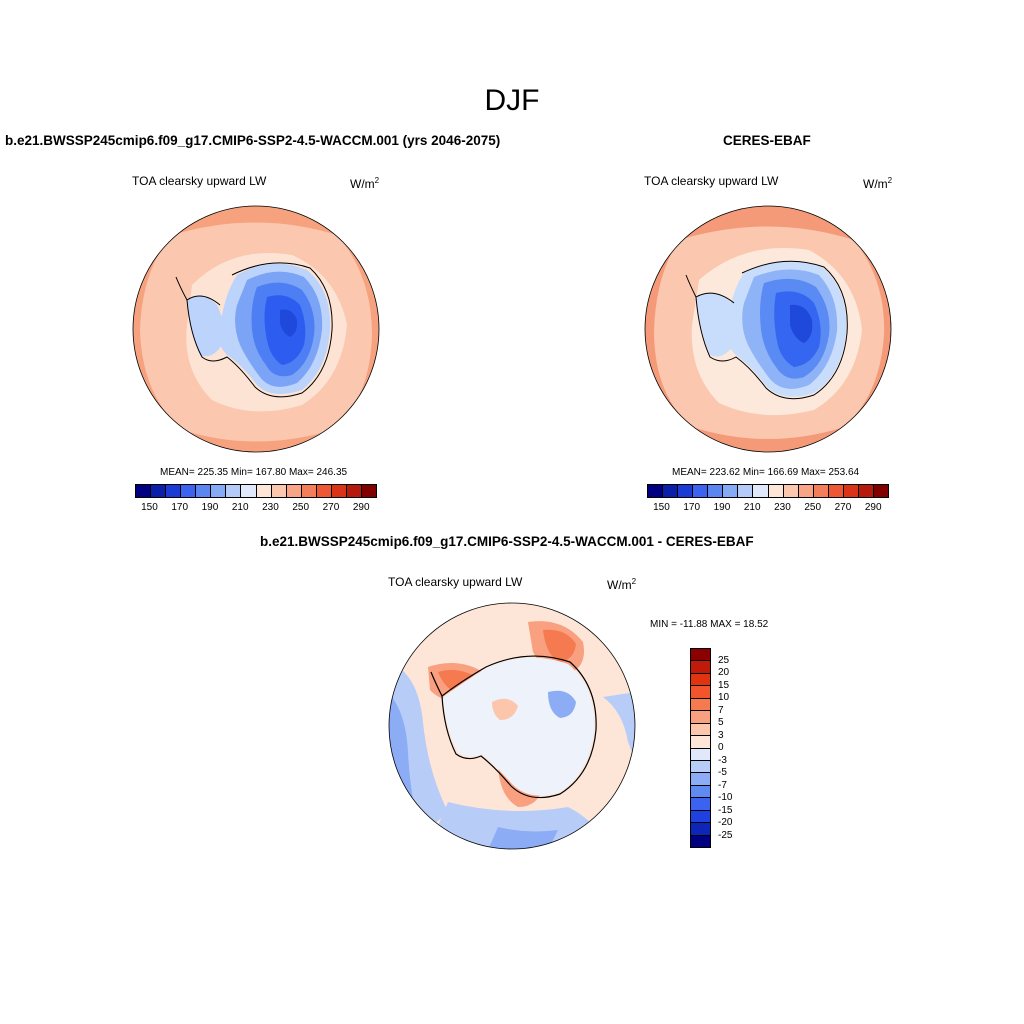  I want to click on colorbar-tick-label: 25, so click(724, 660).